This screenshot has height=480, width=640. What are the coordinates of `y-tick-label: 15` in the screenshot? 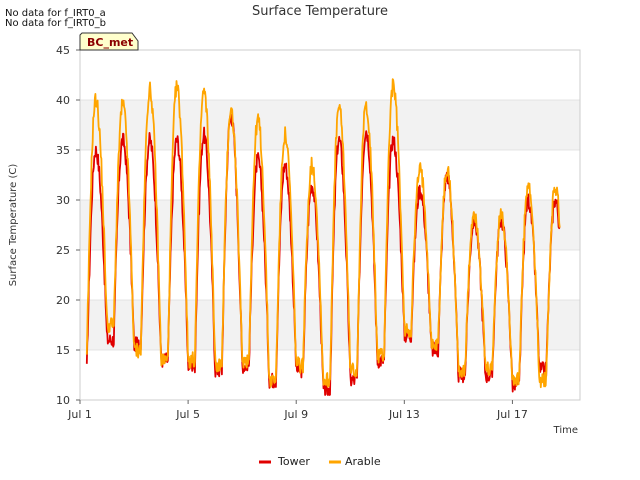 It's located at (63, 350).